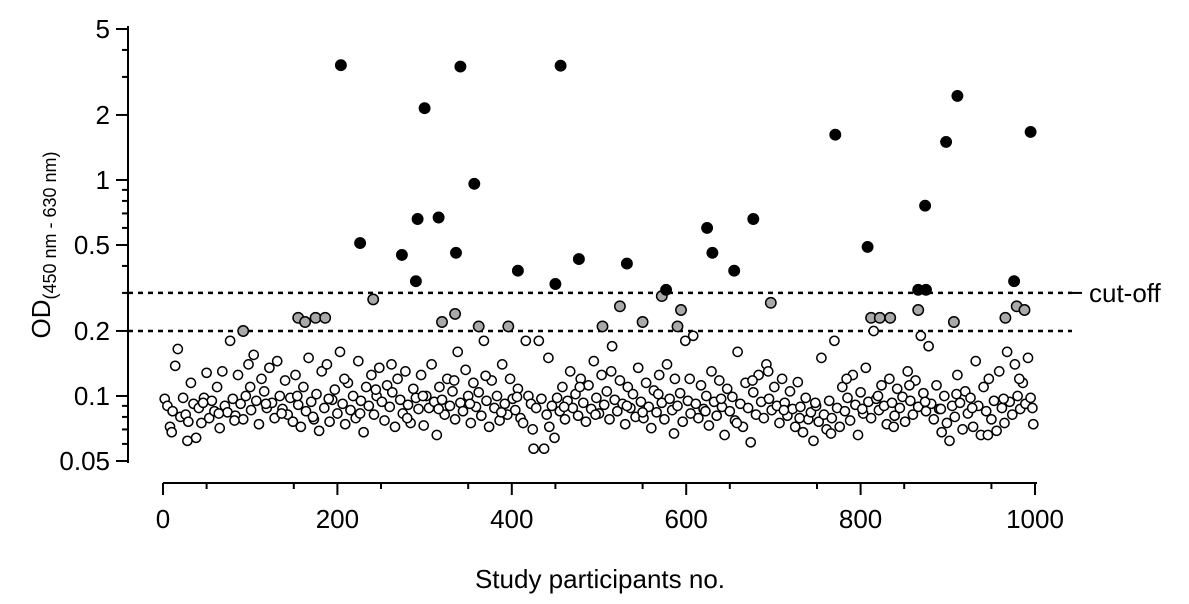 This screenshot has width=1189, height=604. Describe the element at coordinates (125, 246) in the screenshot. I see `y-axis-minor-ticks` at that location.